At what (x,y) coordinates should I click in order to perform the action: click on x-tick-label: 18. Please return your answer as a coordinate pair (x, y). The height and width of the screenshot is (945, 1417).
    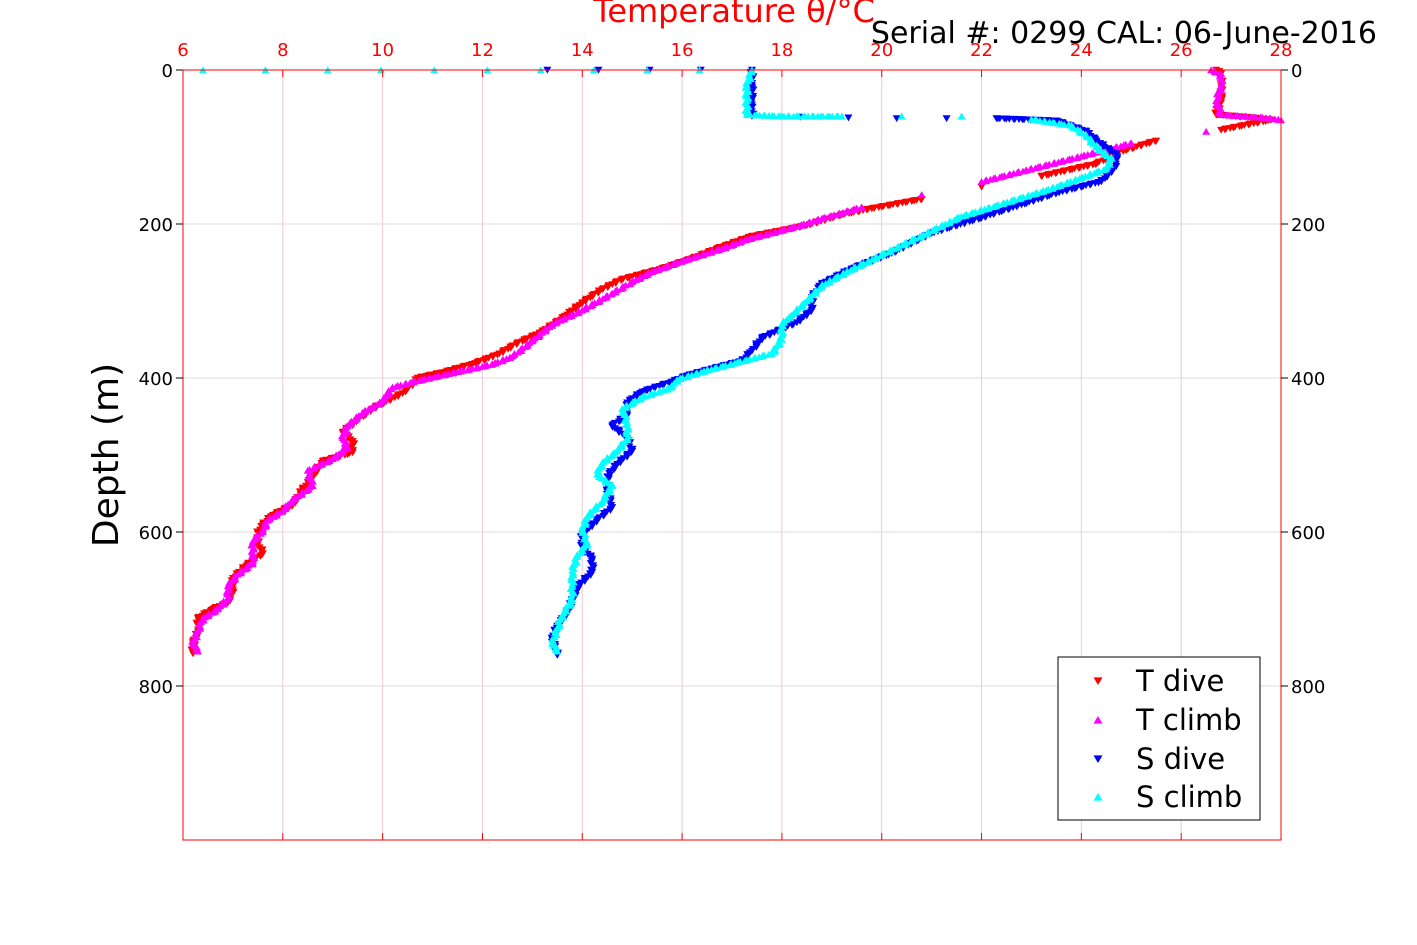
    Looking at the image, I should click on (781, 50).